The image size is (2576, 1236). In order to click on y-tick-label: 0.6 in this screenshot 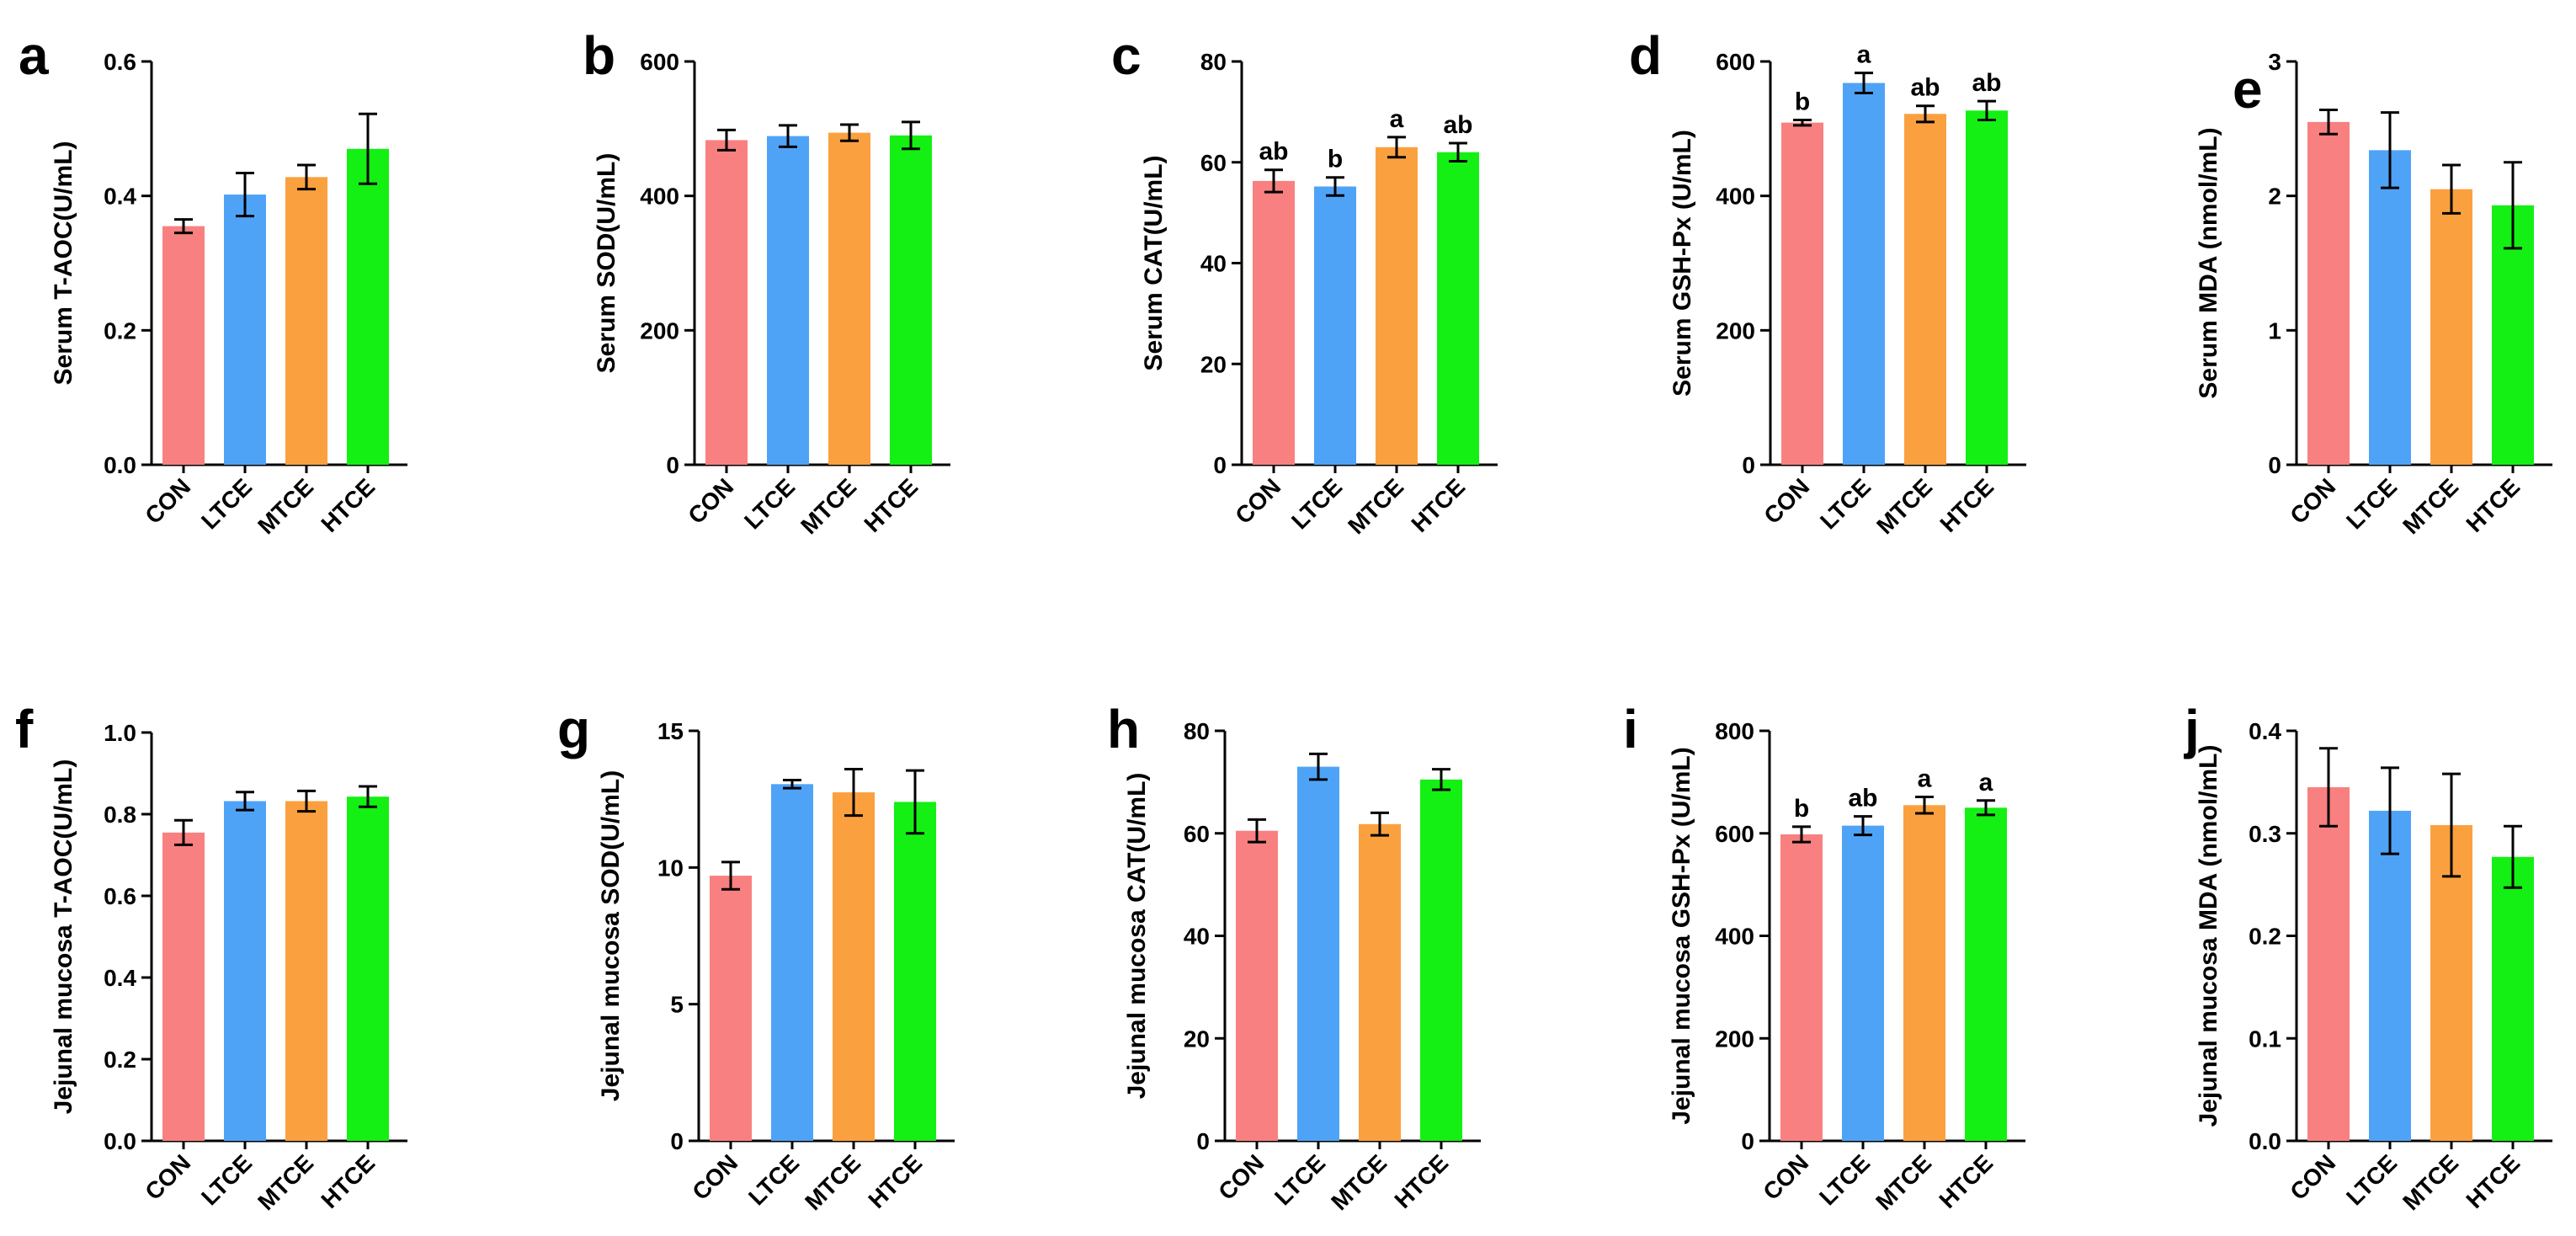, I will do `click(120, 62)`.